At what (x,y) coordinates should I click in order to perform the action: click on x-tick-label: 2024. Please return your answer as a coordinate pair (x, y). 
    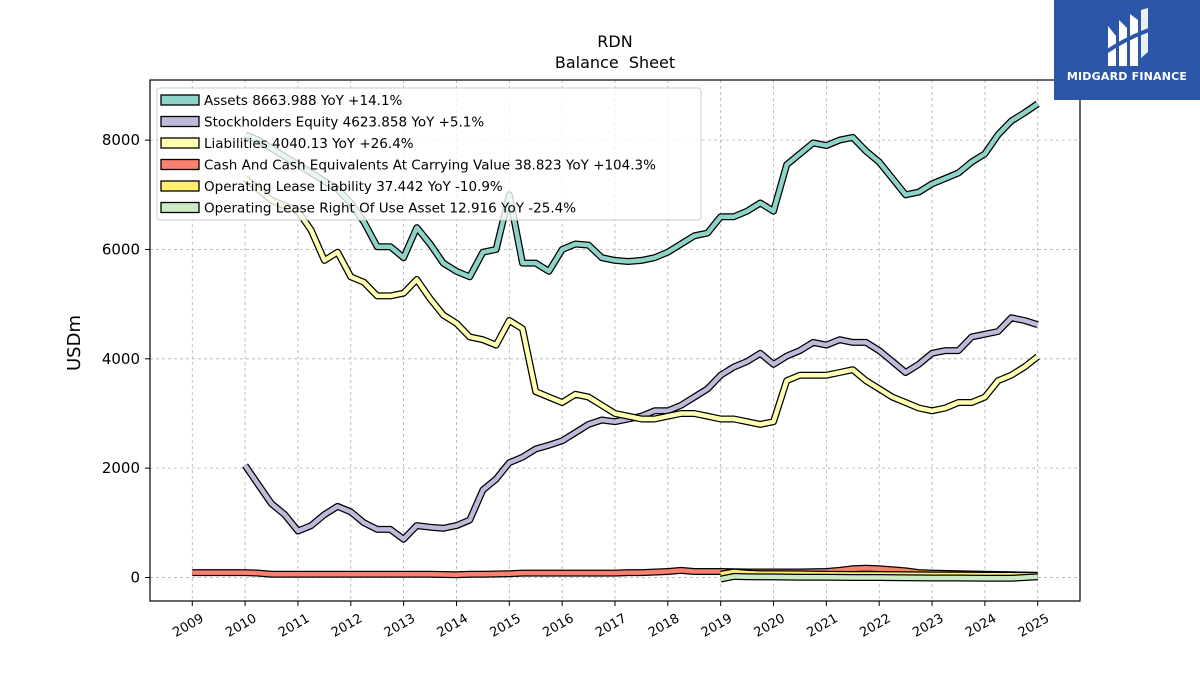
    Looking at the image, I should click on (981, 626).